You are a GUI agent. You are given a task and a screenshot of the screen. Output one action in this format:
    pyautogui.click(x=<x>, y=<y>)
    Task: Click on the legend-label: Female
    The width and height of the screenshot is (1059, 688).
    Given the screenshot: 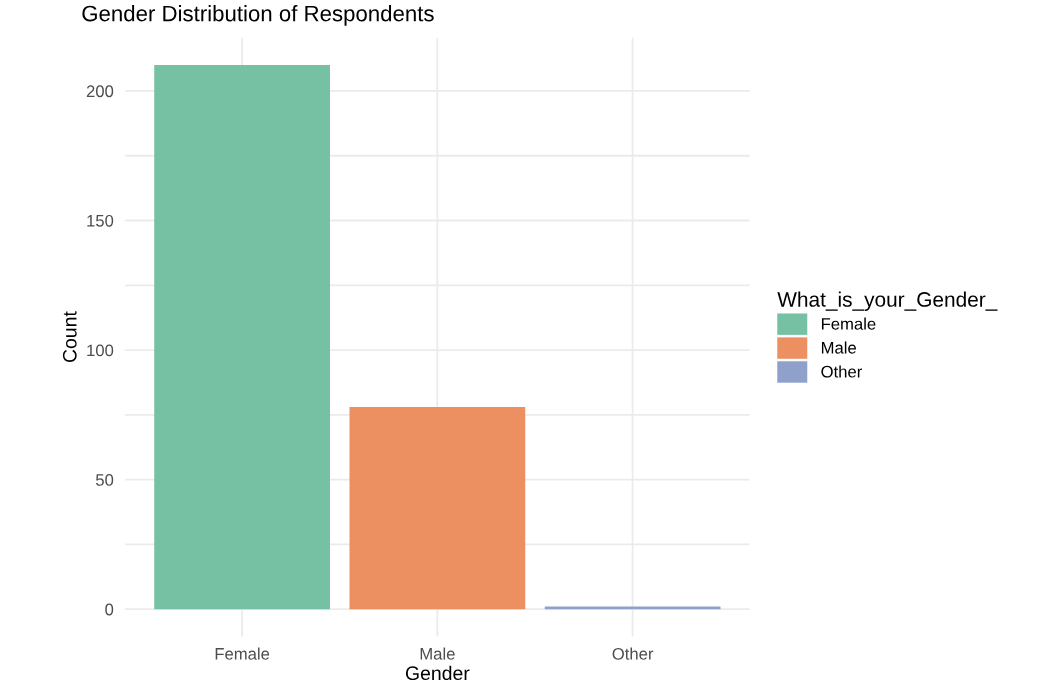 What is the action you would take?
    pyautogui.click(x=848, y=323)
    